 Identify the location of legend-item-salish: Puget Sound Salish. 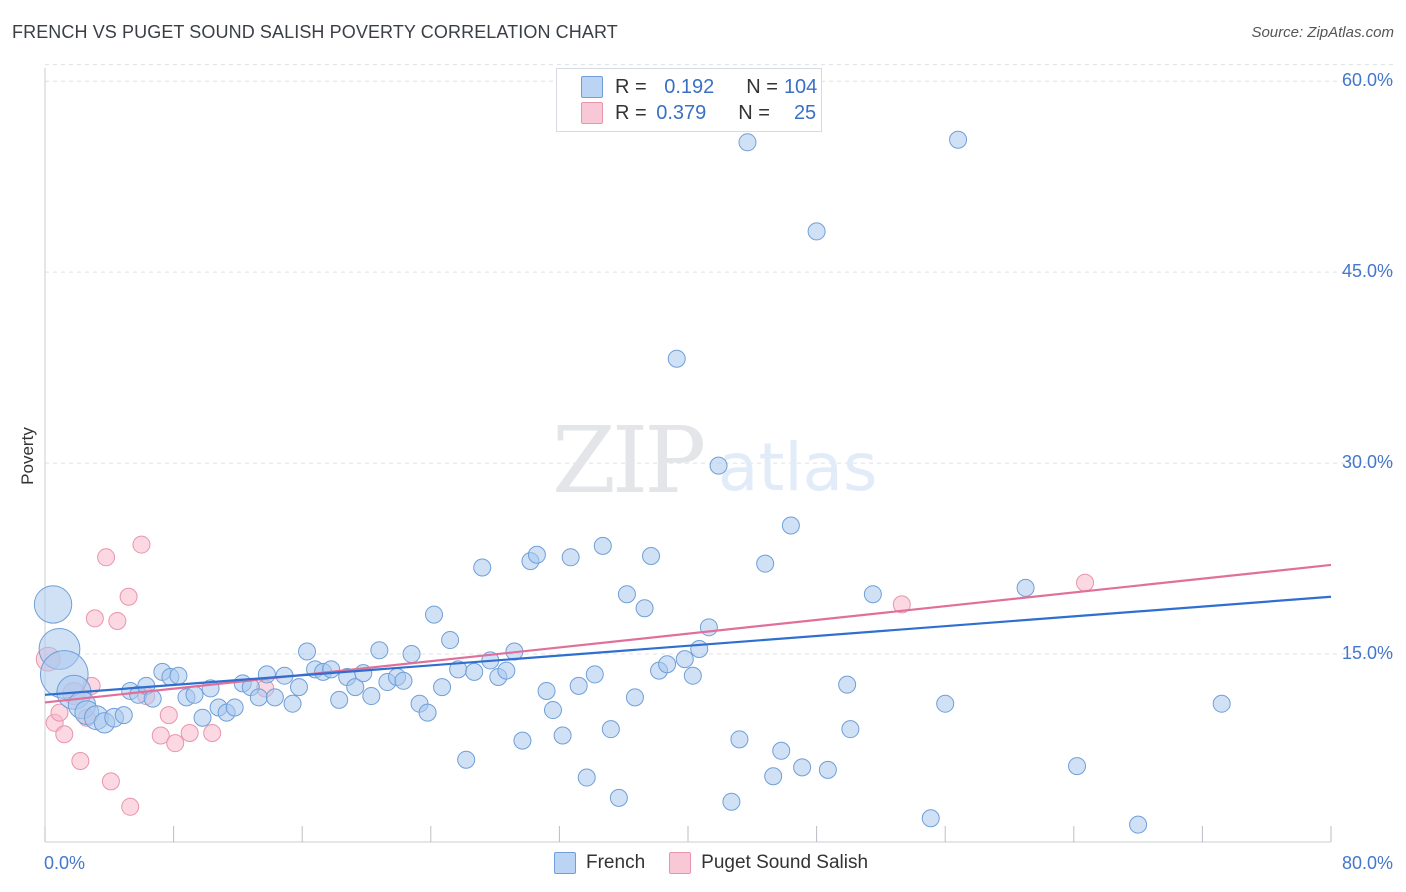
(768, 863).